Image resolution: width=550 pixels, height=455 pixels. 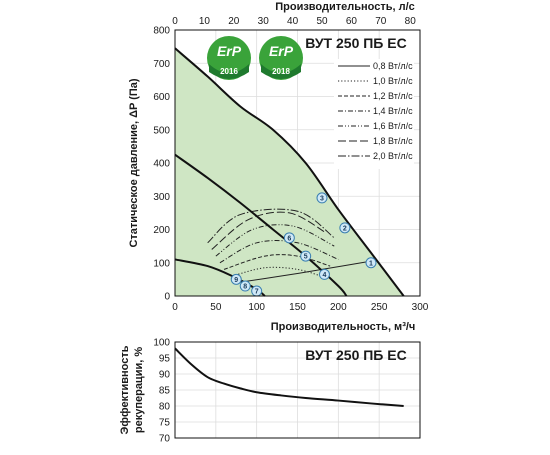 I want to click on operating-point-5: 5, so click(x=306, y=256).